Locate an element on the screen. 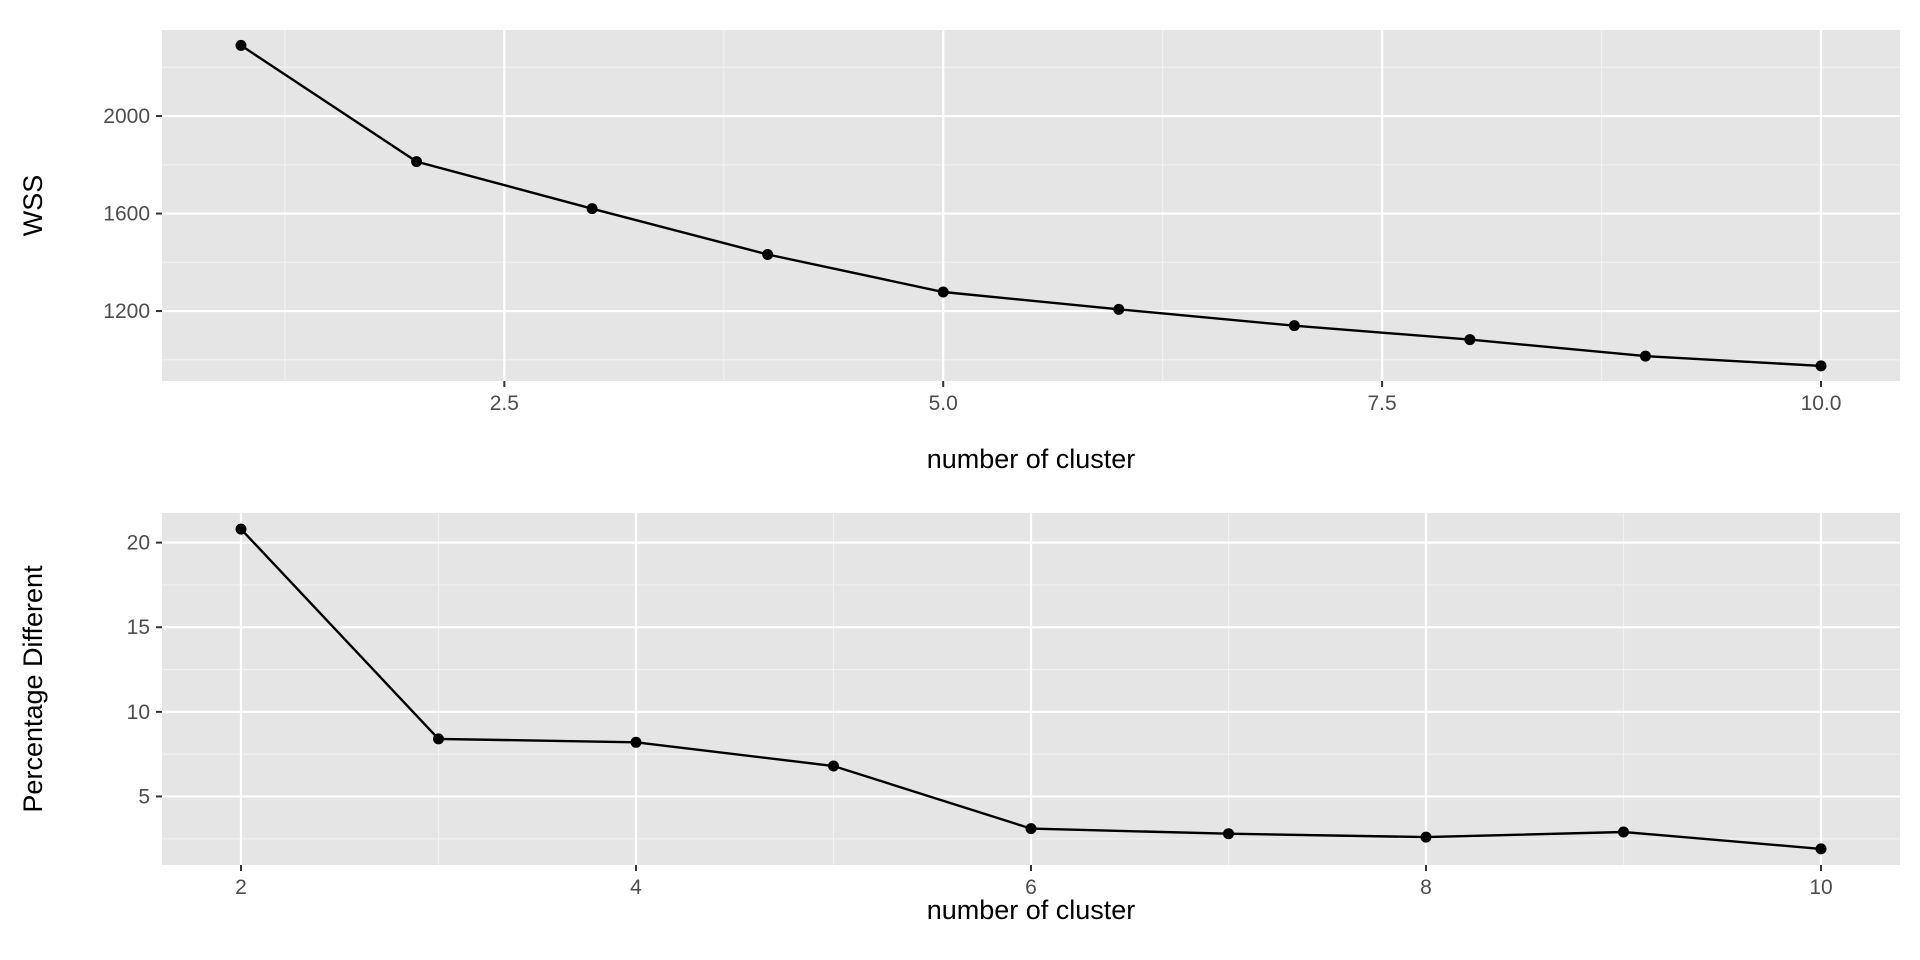 The height and width of the screenshot is (960, 1920). y-tick-label: 5 is located at coordinates (144, 796).